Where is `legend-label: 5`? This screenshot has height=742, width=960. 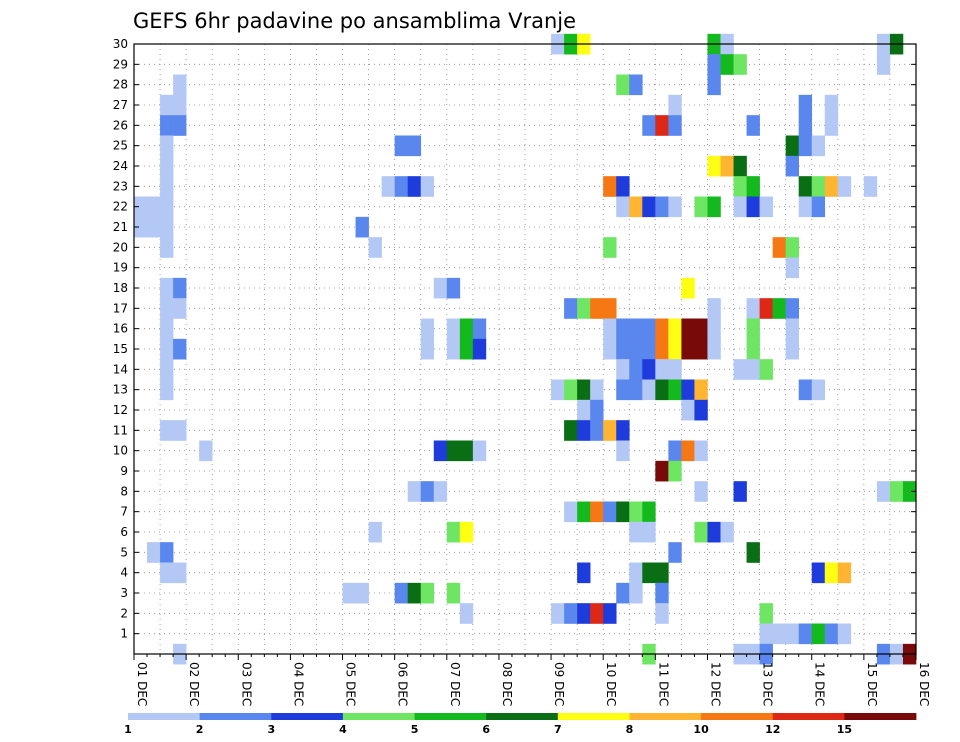 legend-label: 5 is located at coordinates (415, 729).